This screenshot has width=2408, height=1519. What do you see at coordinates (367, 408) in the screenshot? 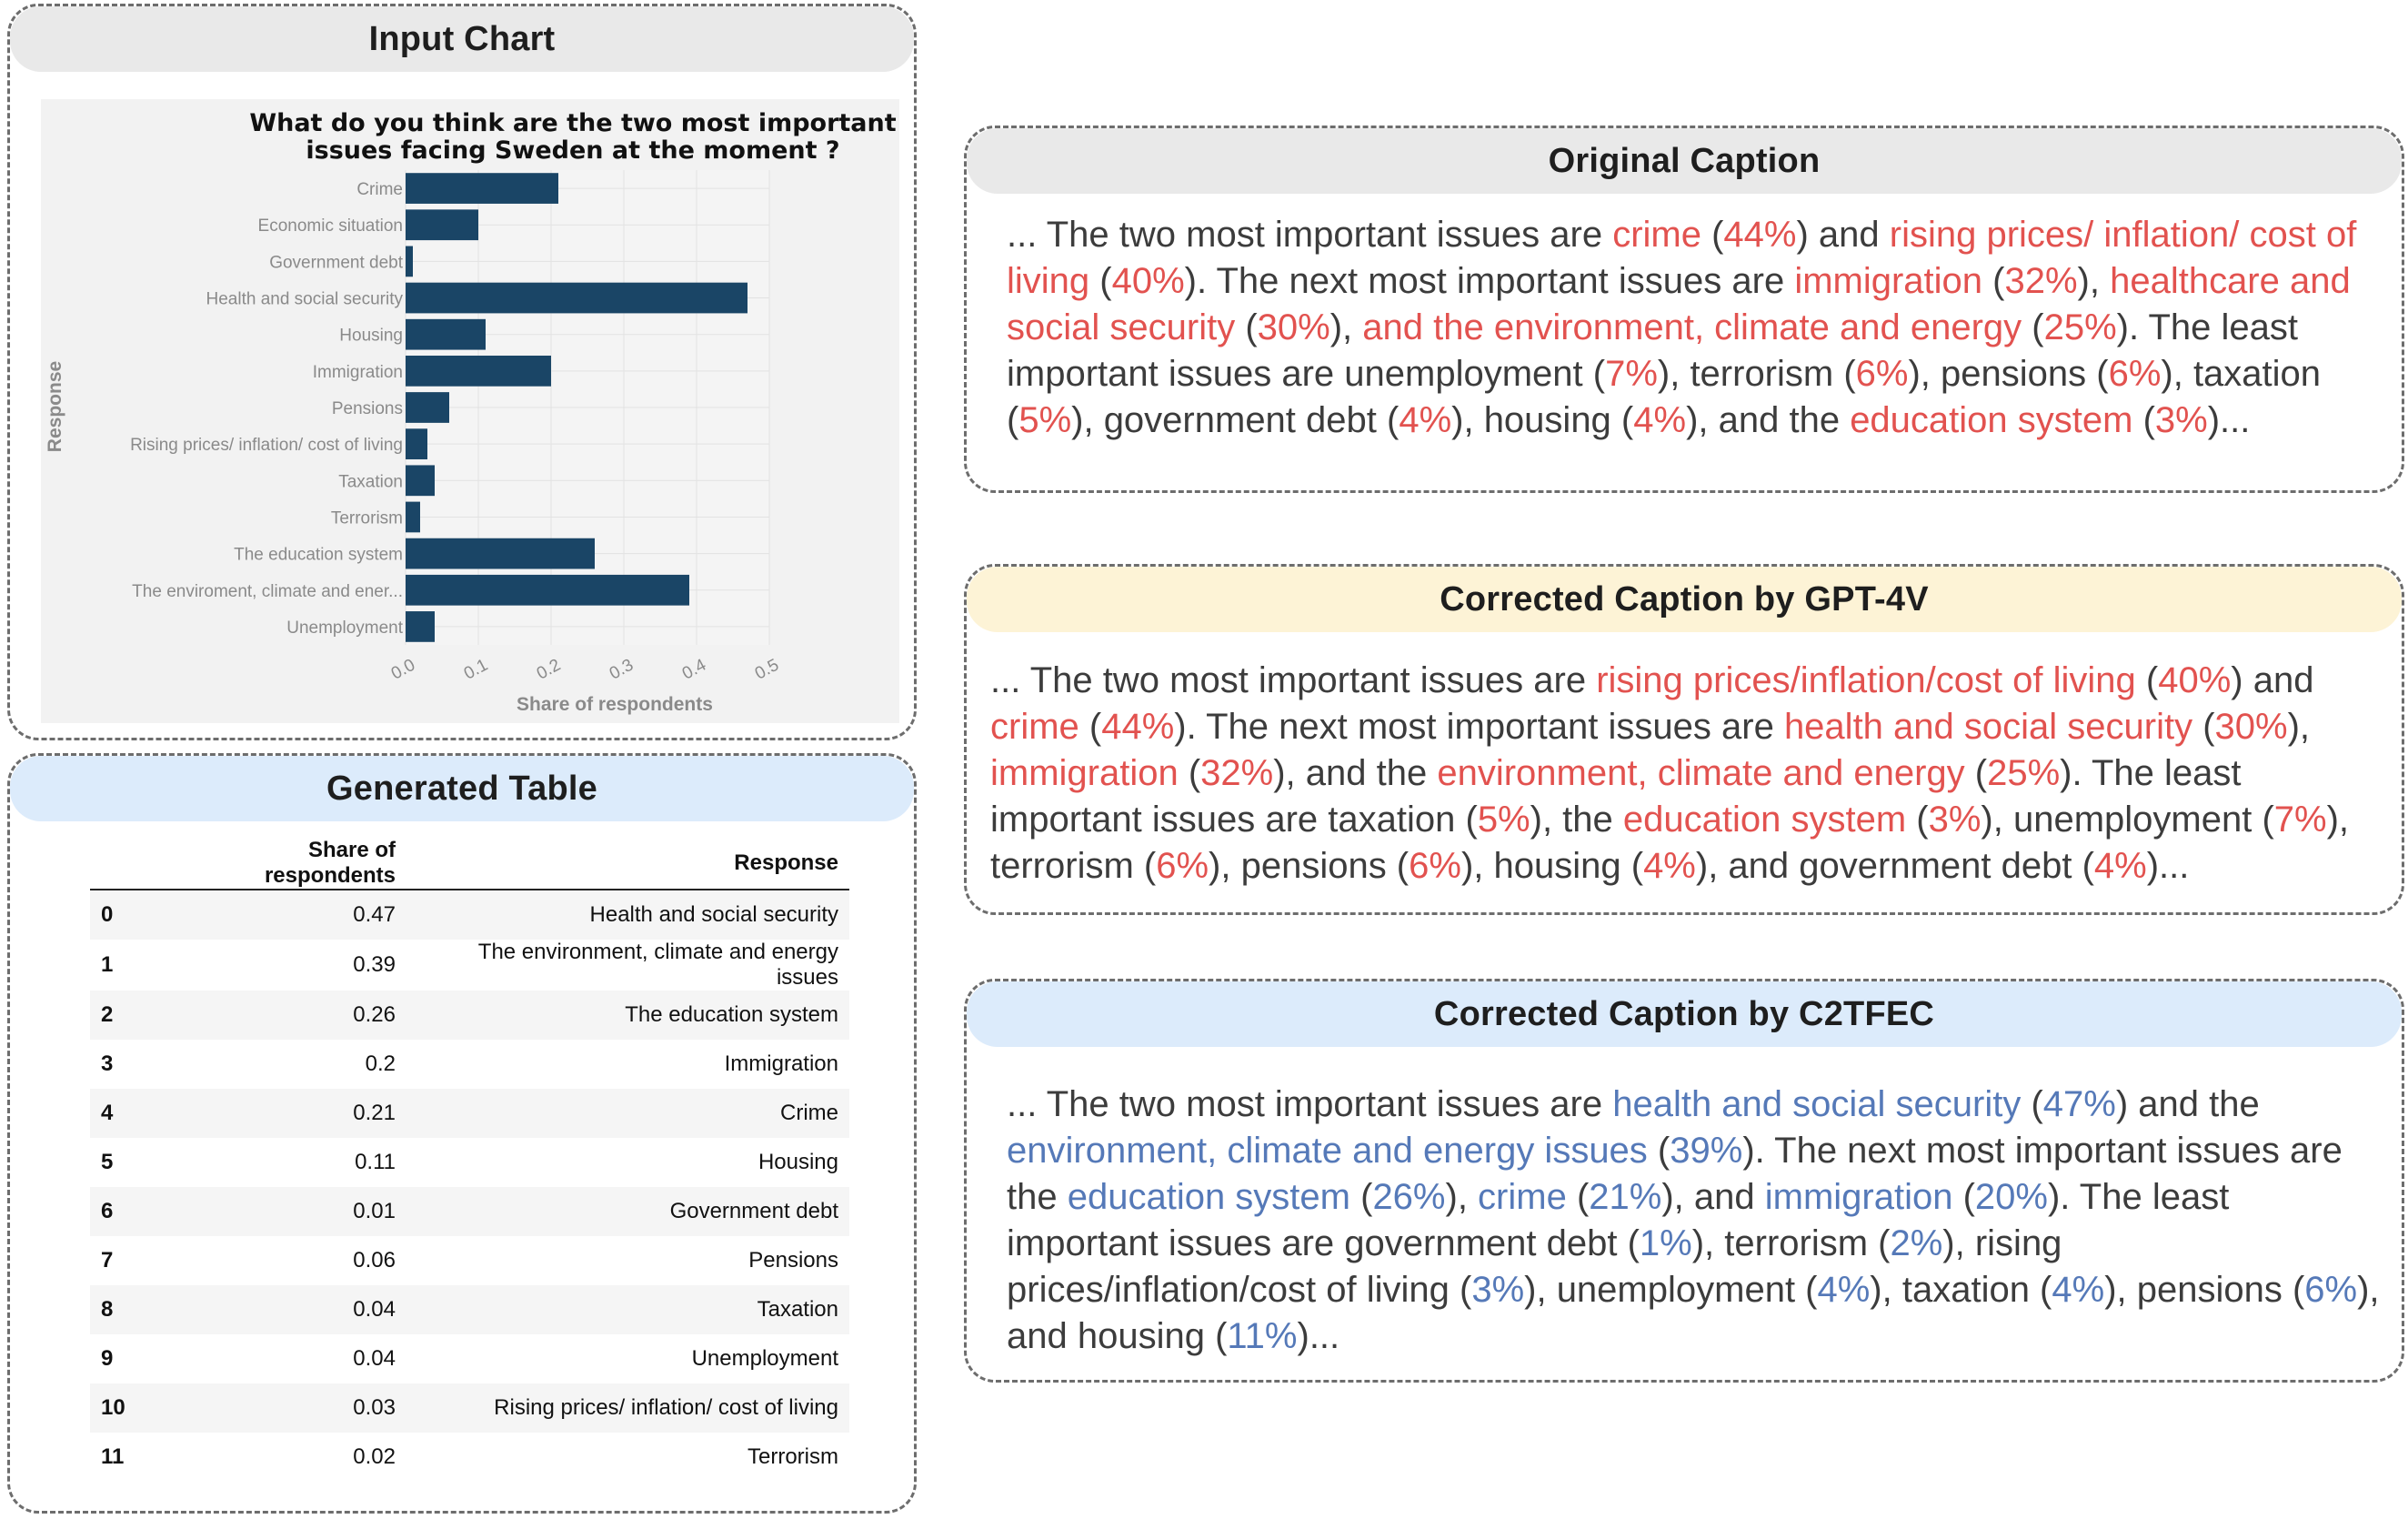
I see `category-label: Pensions` at bounding box center [367, 408].